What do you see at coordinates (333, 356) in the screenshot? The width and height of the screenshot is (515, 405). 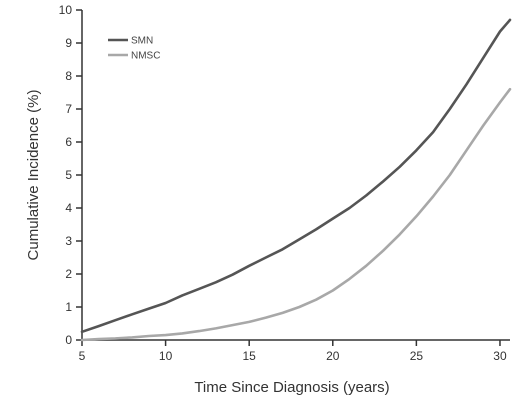 I see `x-tick-label: 20` at bounding box center [333, 356].